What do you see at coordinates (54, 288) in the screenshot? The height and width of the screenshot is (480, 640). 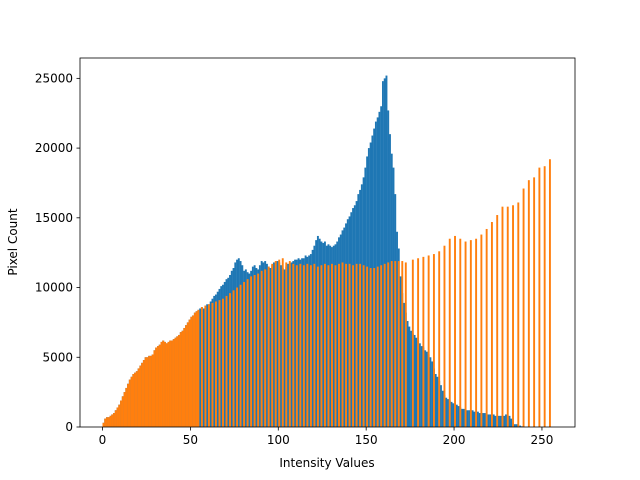 I see `y-tick-label: 10000` at bounding box center [54, 288].